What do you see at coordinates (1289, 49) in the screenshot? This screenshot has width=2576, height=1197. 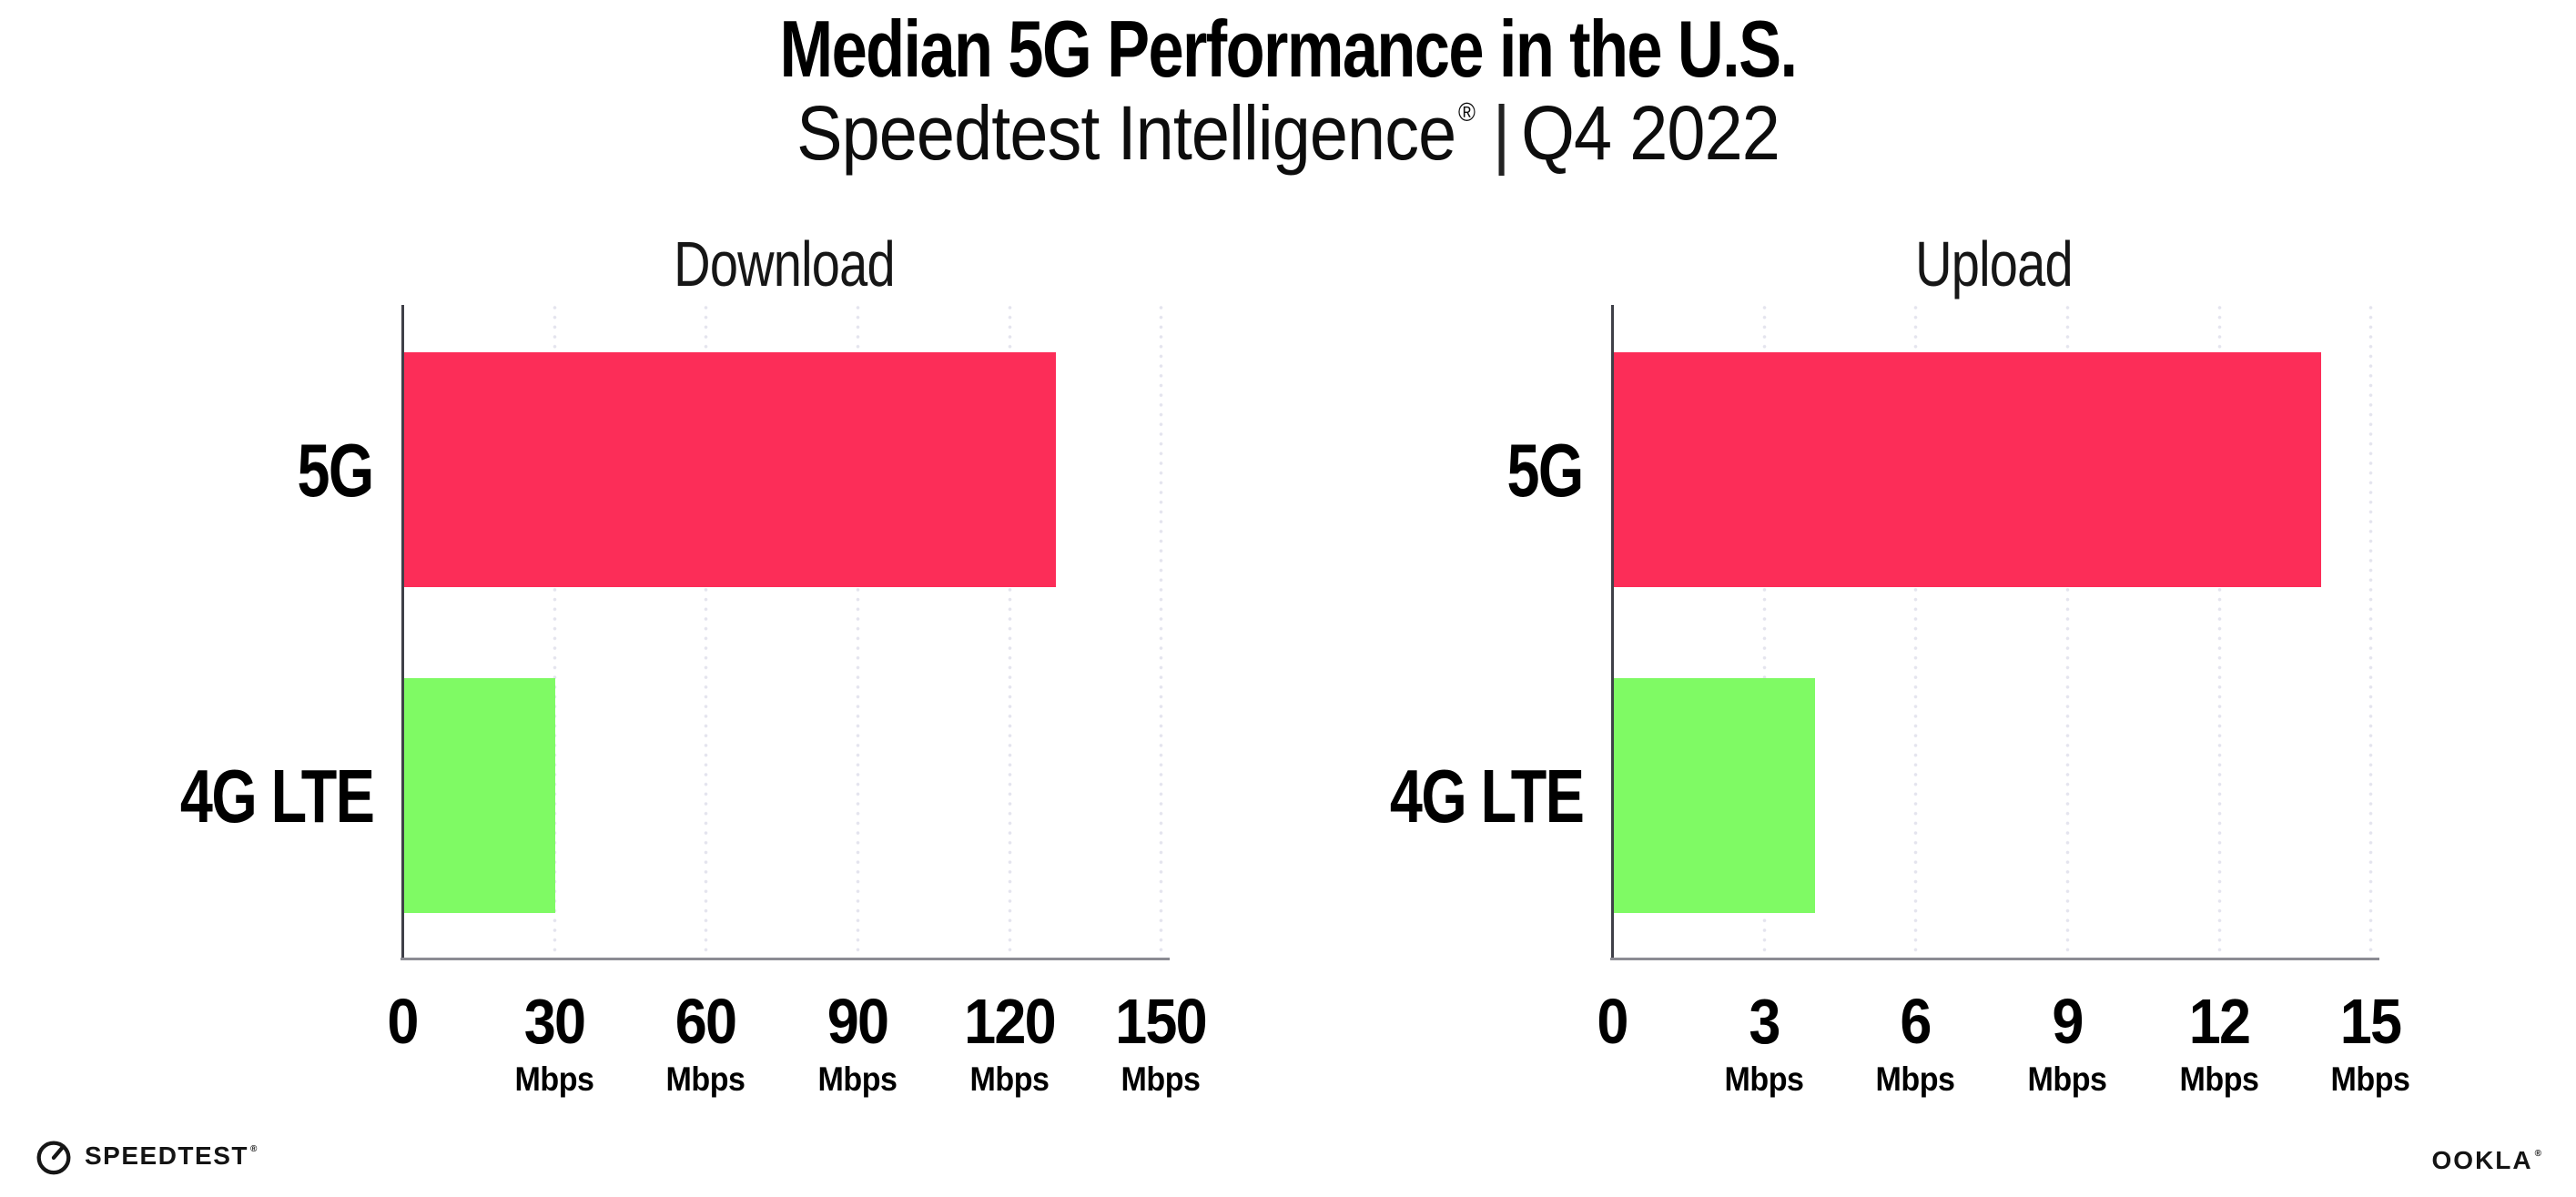 I see `page-title: Median 5G Performance in the U.S.` at bounding box center [1289, 49].